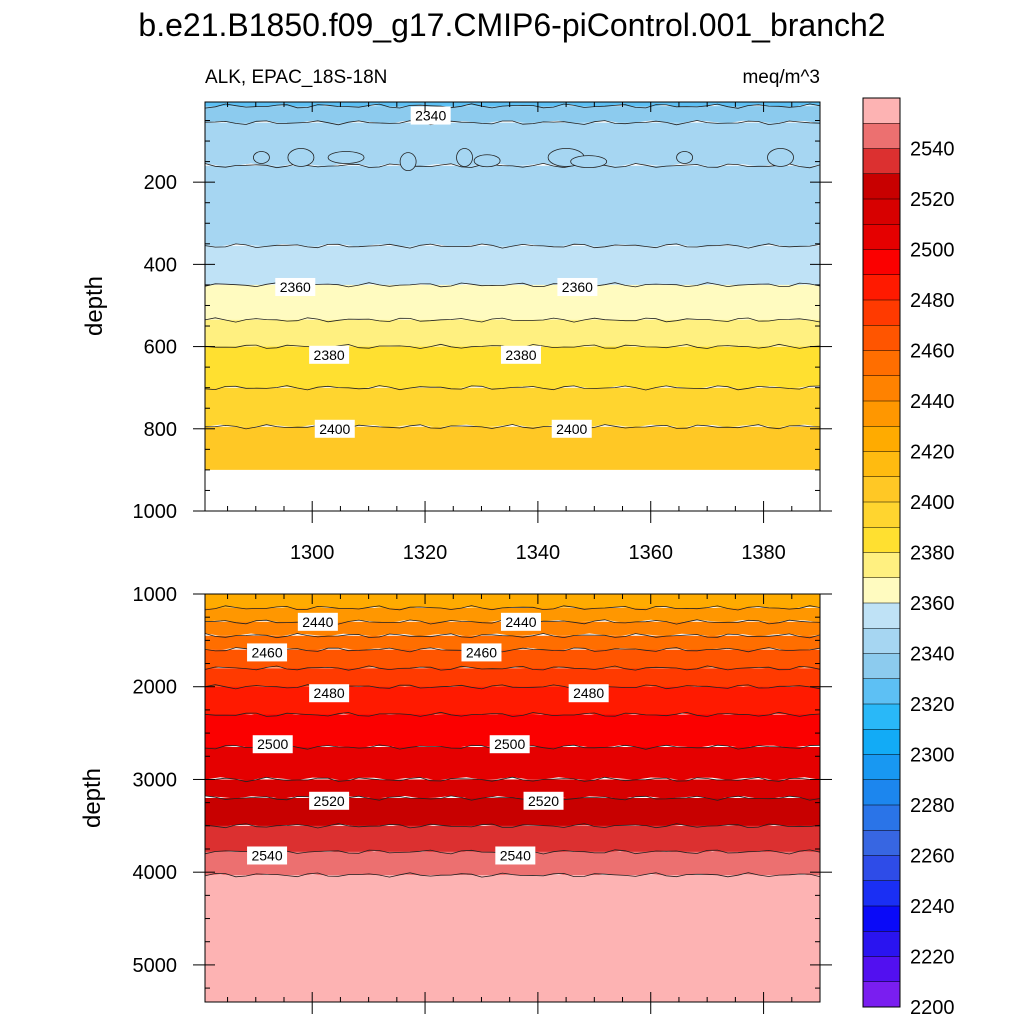  I want to click on contour-label: 2340, so click(430, 116).